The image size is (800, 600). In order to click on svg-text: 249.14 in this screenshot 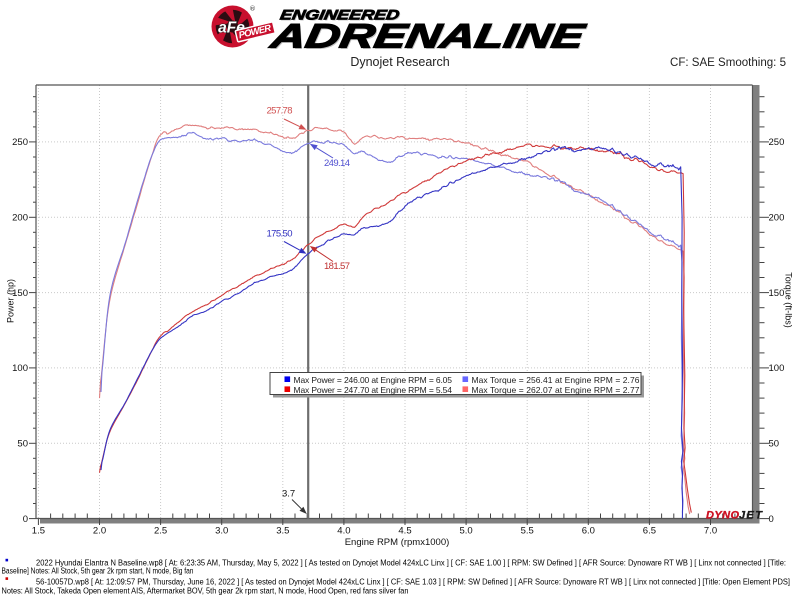, I will do `click(337, 163)`.